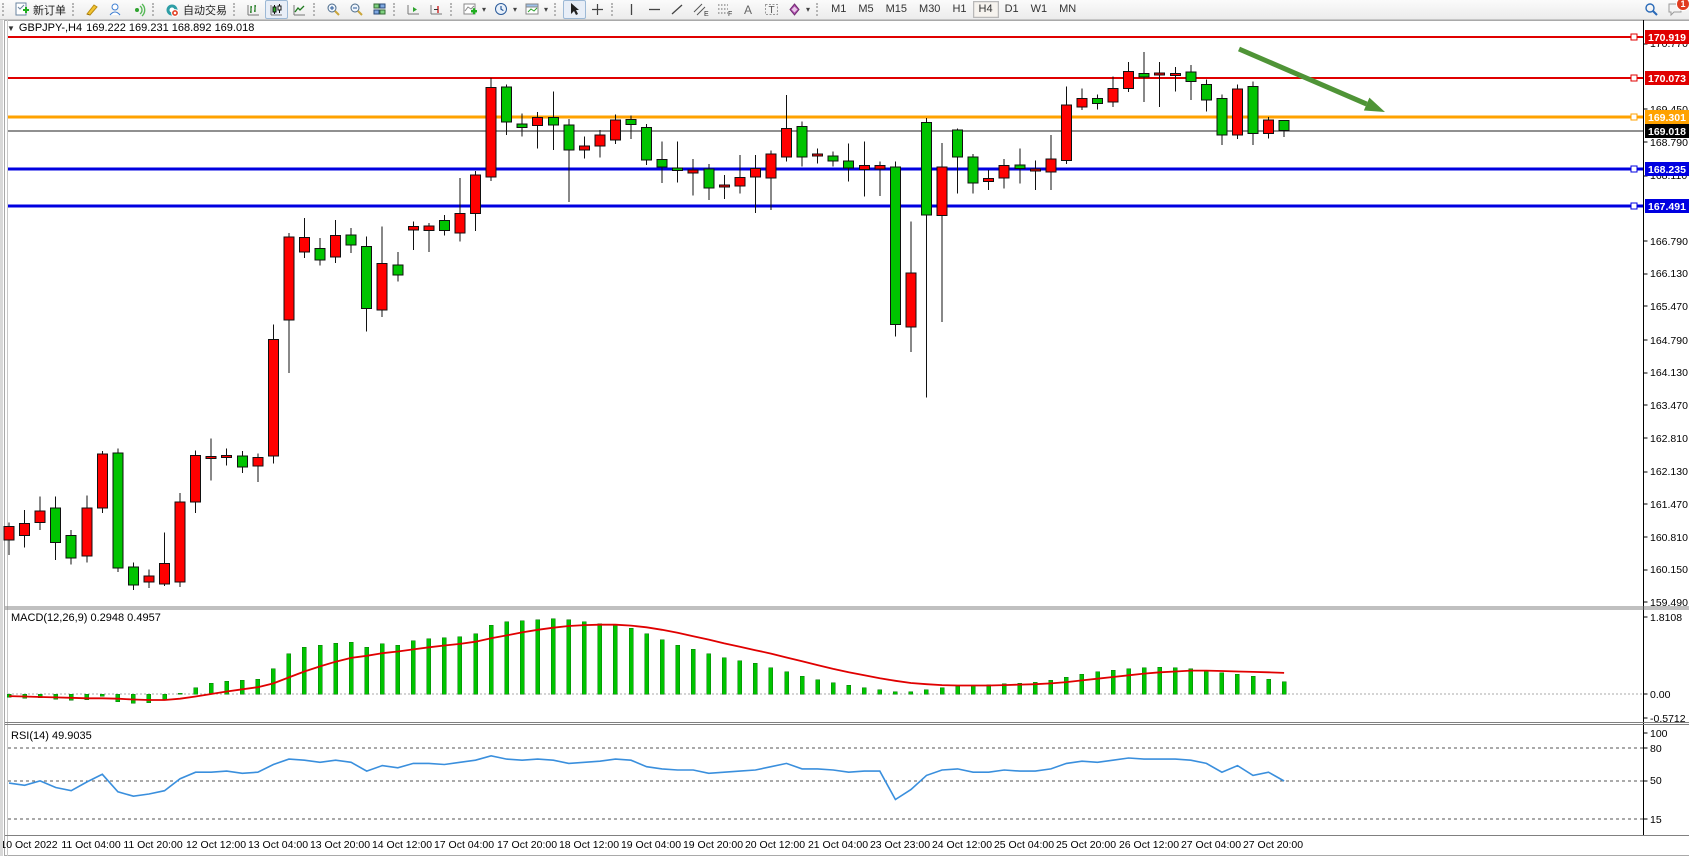  Describe the element at coordinates (771, 9) in the screenshot. I see `text-label-button: T` at that location.